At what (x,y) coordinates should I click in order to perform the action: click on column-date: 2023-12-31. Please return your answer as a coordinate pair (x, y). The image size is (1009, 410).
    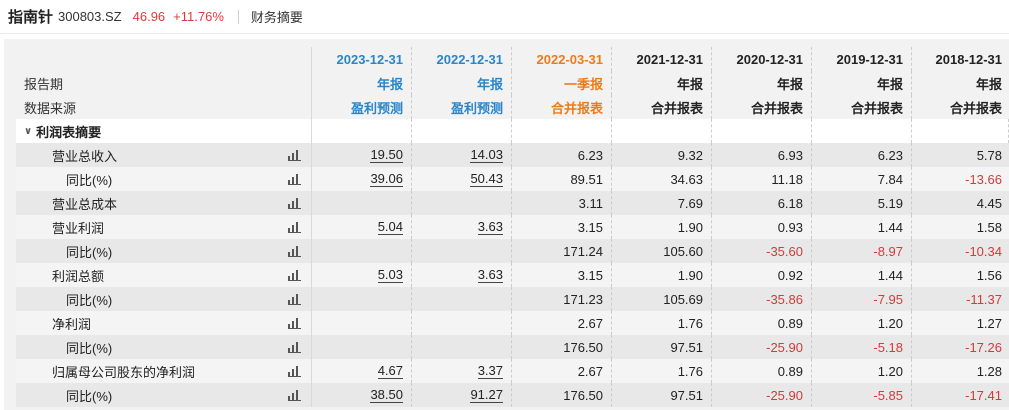
    Looking at the image, I should click on (362, 59).